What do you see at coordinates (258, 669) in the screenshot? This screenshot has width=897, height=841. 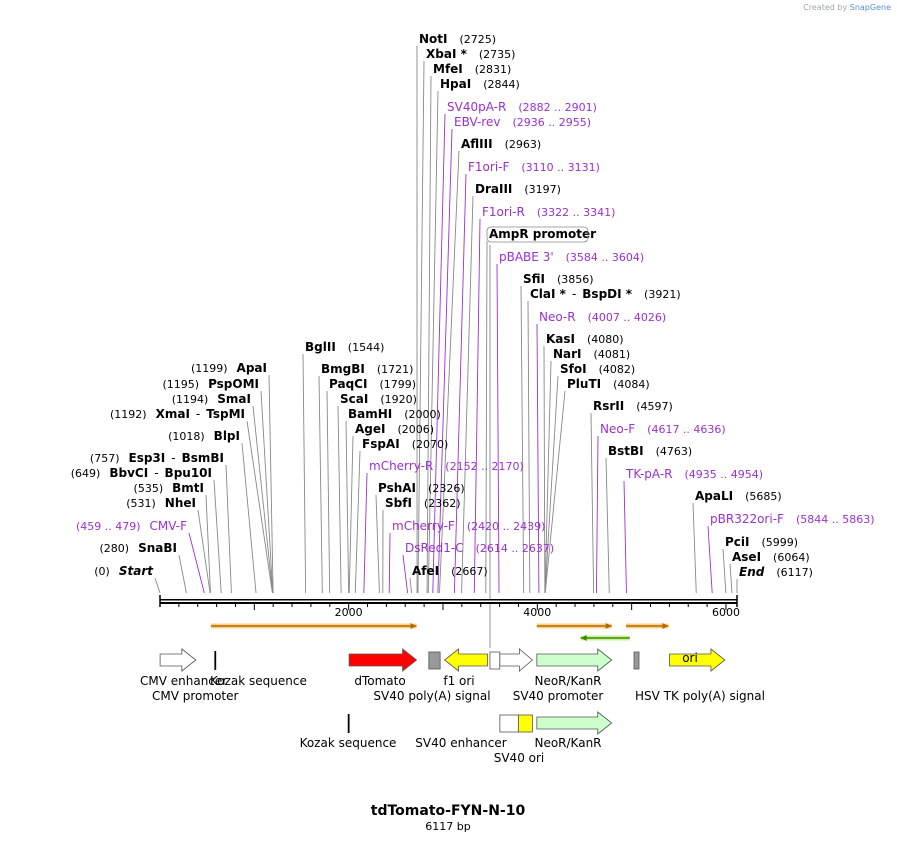 I see `feature-kozak-sequence: Kozak sequence` at bounding box center [258, 669].